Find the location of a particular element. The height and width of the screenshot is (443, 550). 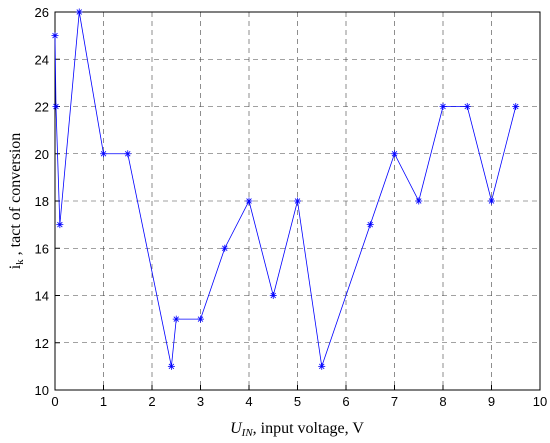

y-tick-label: 26 is located at coordinates (42, 12).